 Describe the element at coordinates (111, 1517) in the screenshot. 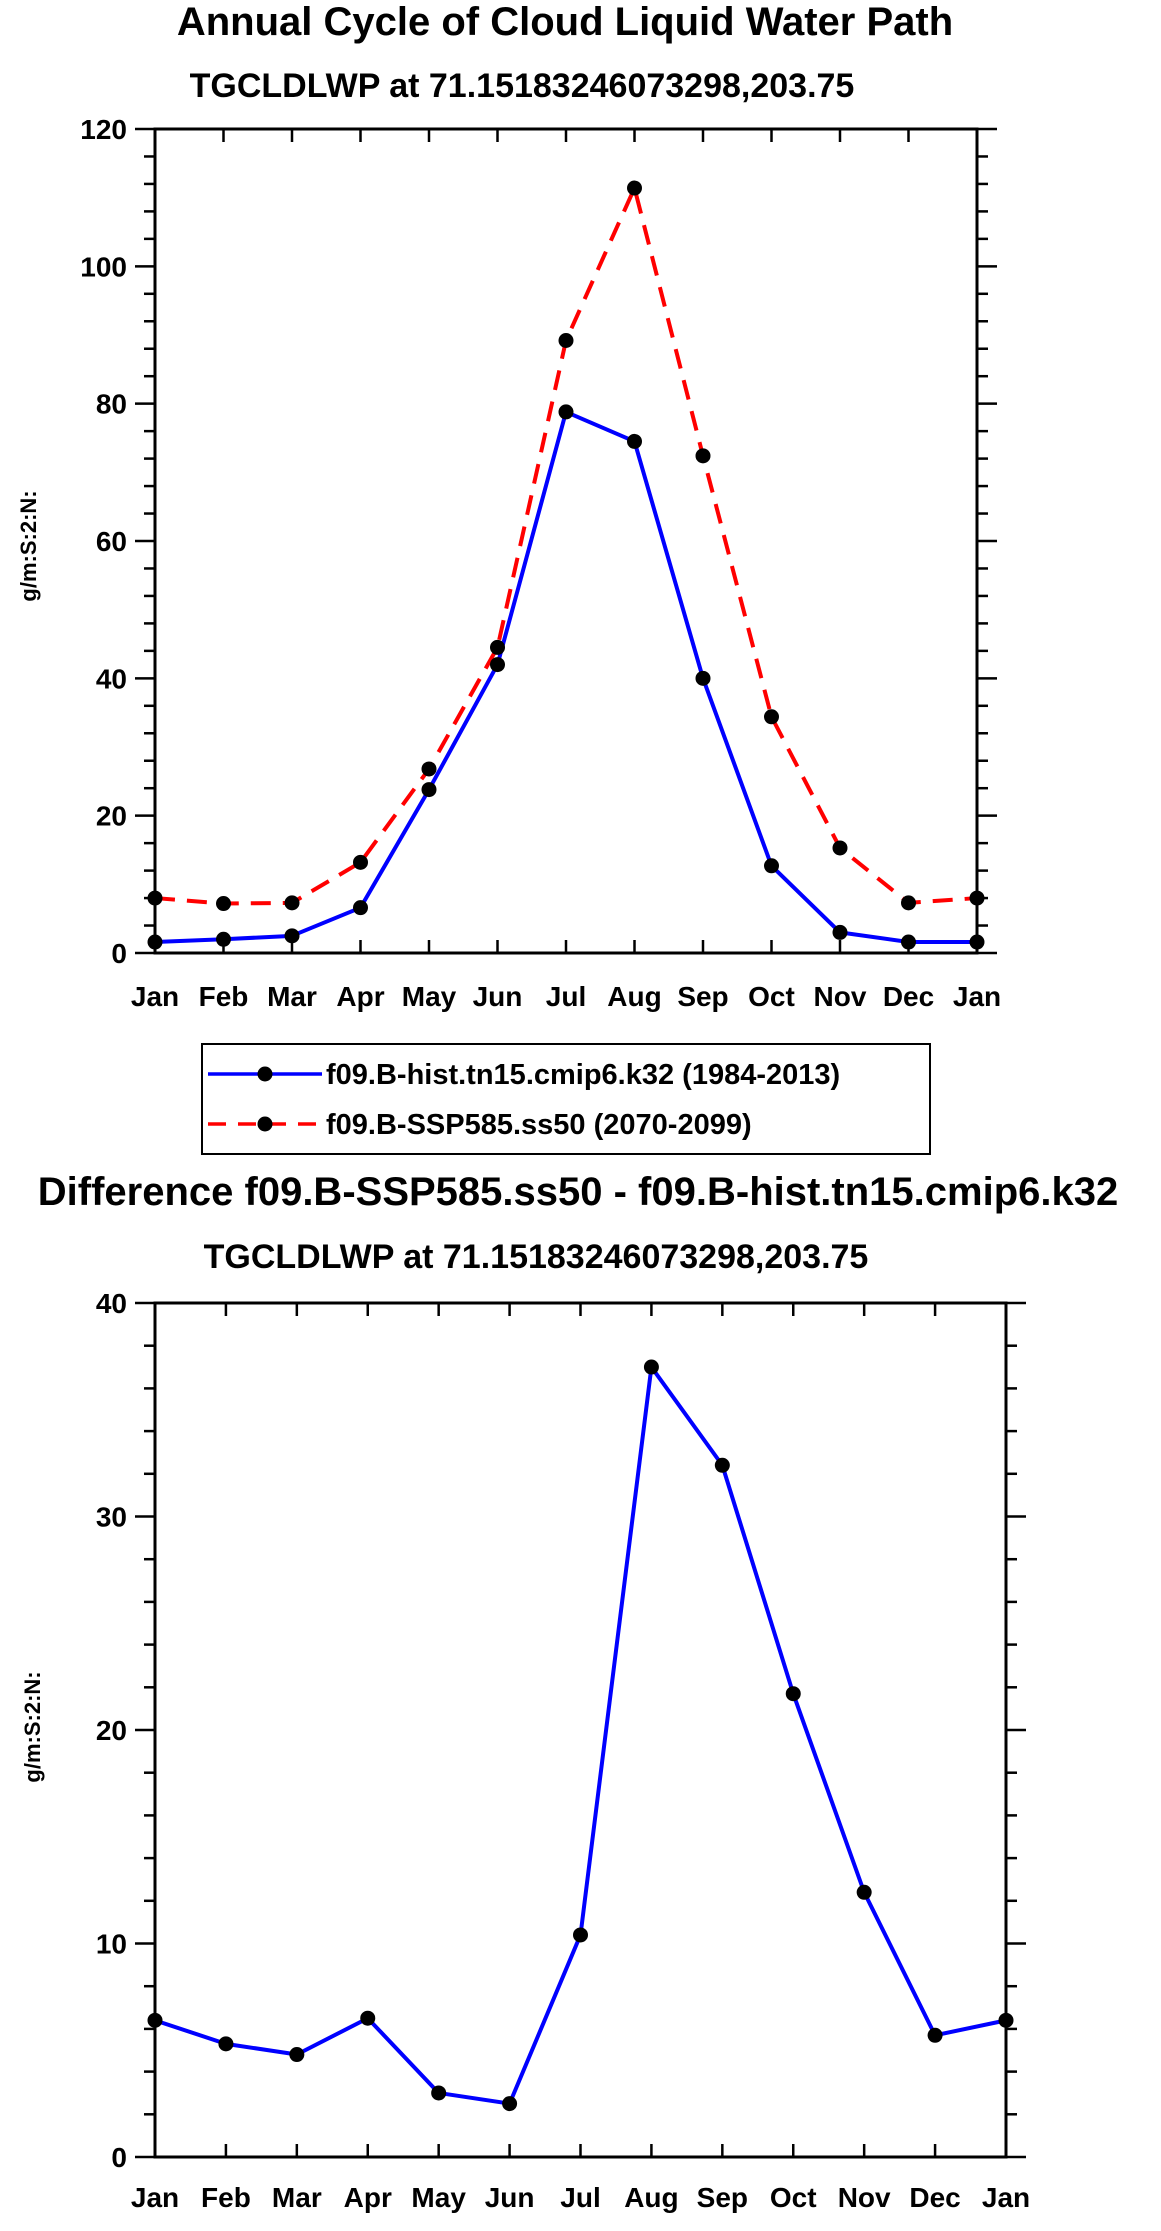

I see `y-tick-label: 30` at that location.